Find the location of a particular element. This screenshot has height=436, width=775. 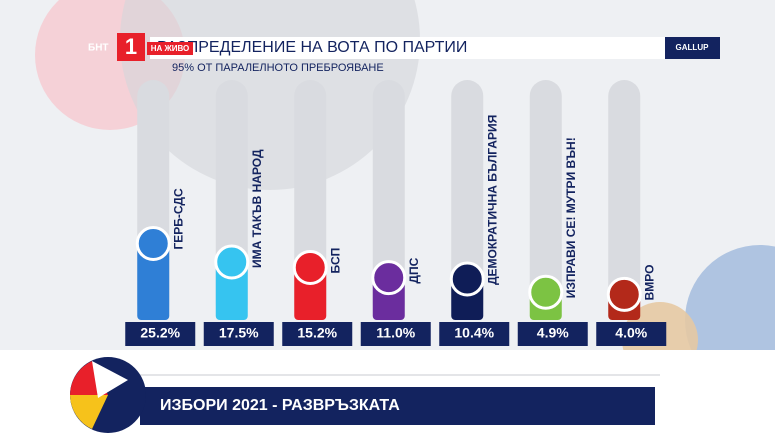

logo-box is located at coordinates (131, 47).